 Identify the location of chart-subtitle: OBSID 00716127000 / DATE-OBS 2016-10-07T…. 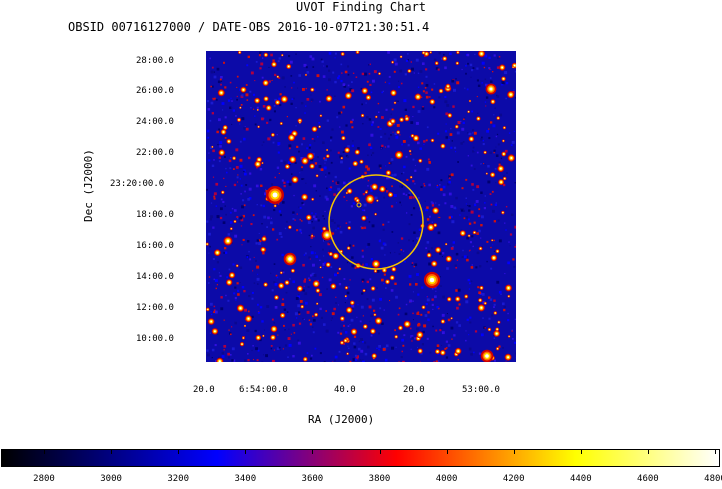
(249, 27).